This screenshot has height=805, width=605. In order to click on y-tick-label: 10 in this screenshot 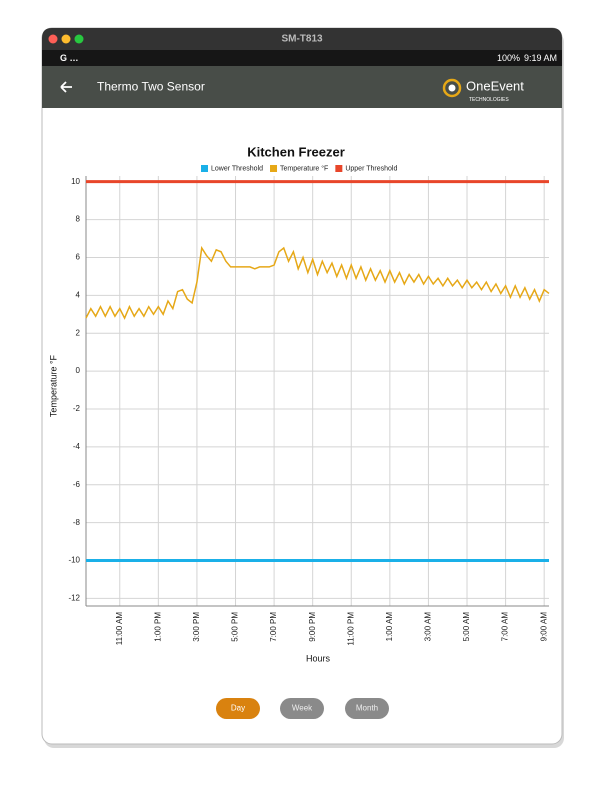, I will do `click(75, 181)`.